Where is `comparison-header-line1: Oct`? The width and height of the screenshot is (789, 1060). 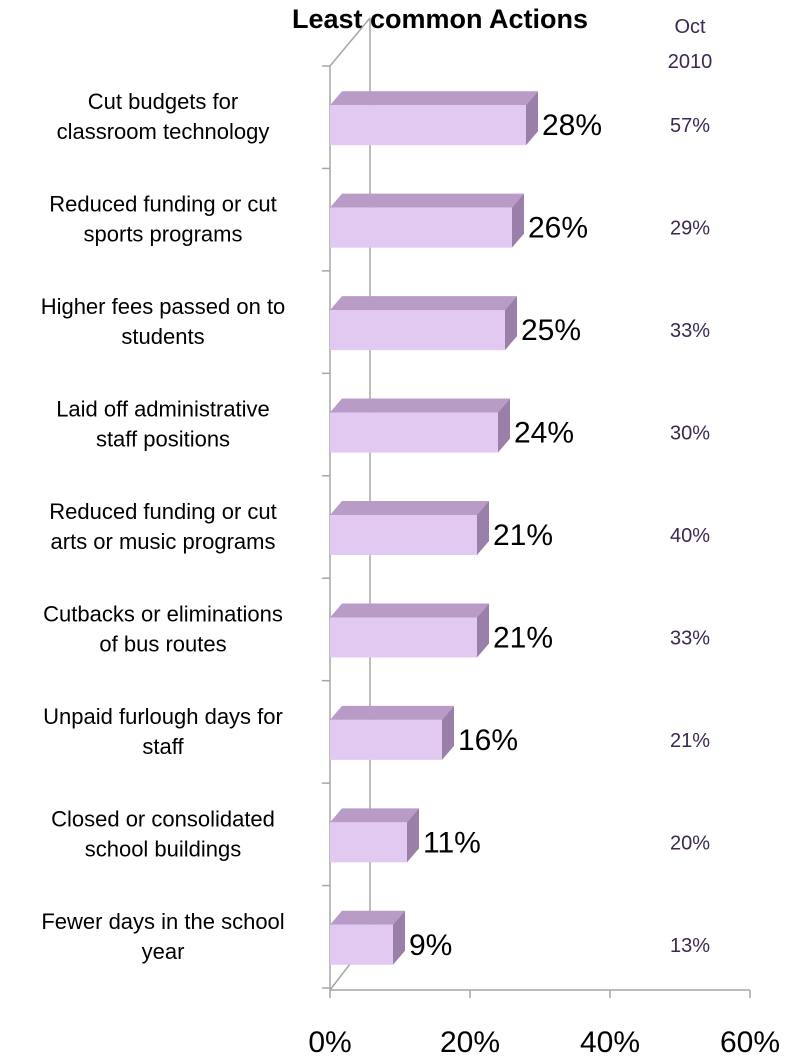 comparison-header-line1: Oct is located at coordinates (690, 27).